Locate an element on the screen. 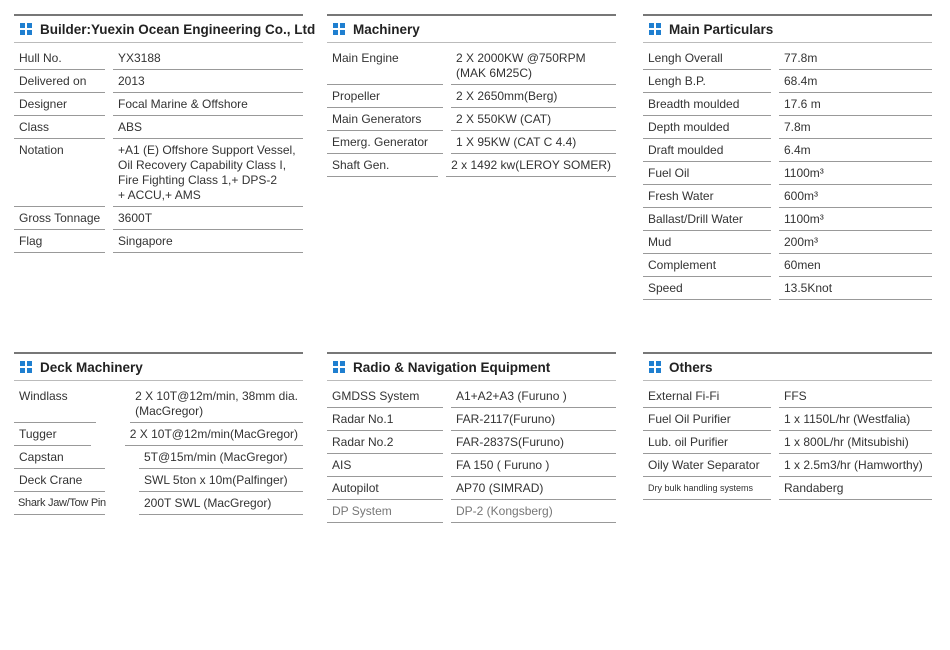 The height and width of the screenshot is (650, 950). row-label: Fresh Water is located at coordinates (707, 196).